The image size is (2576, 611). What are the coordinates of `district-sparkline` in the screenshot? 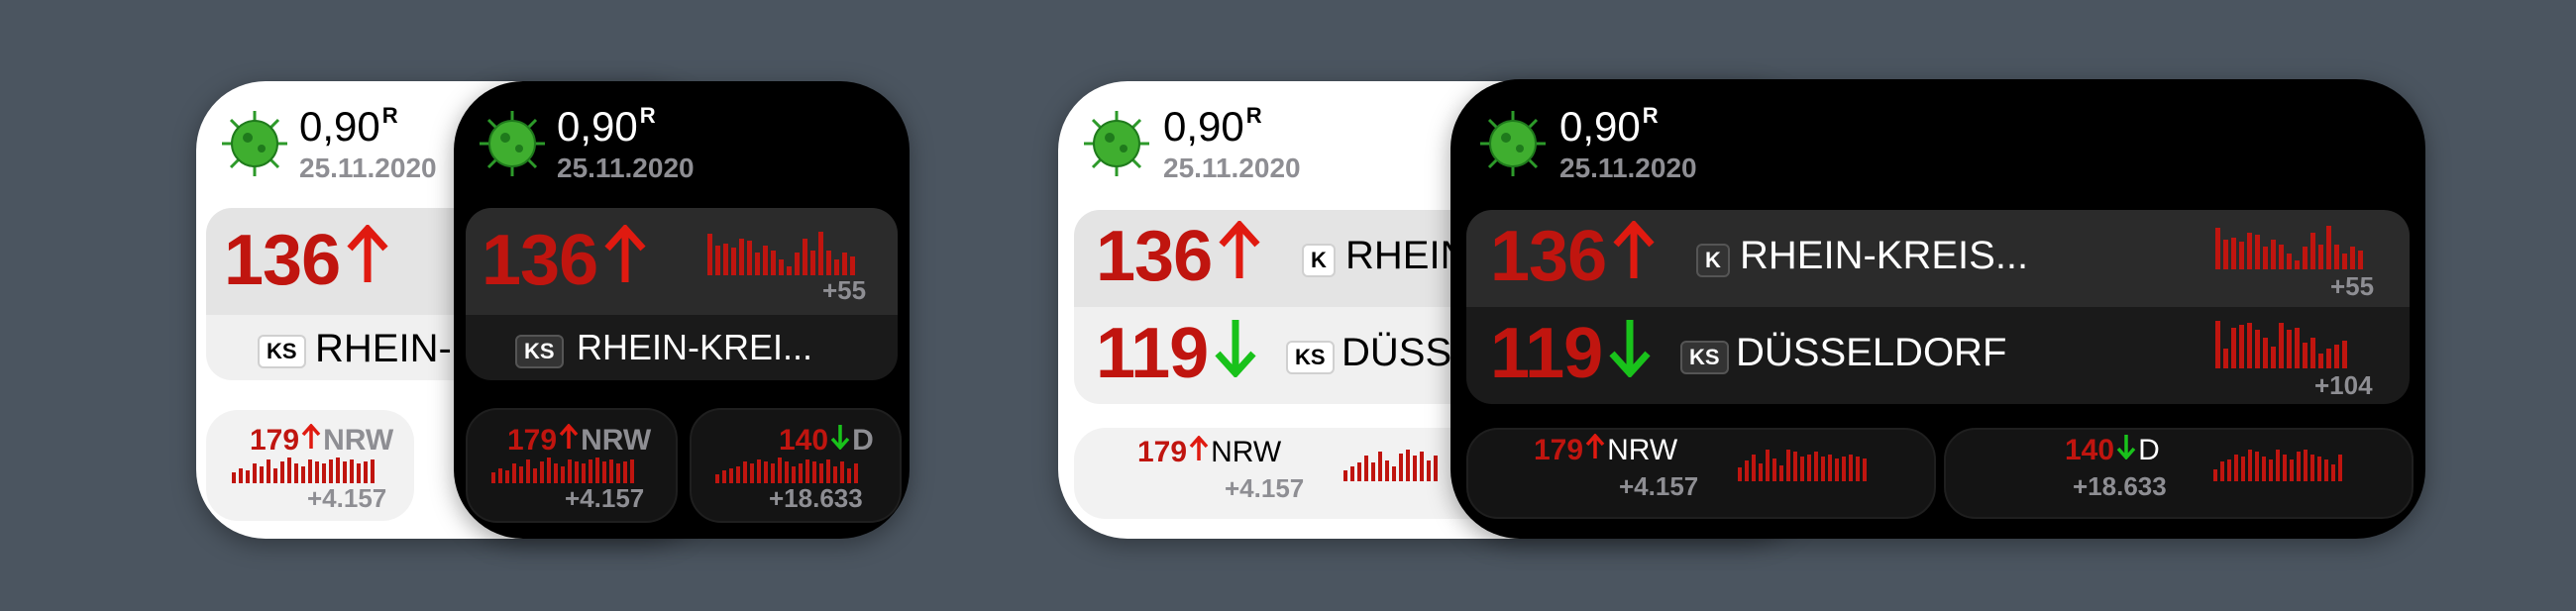 It's located at (782, 253).